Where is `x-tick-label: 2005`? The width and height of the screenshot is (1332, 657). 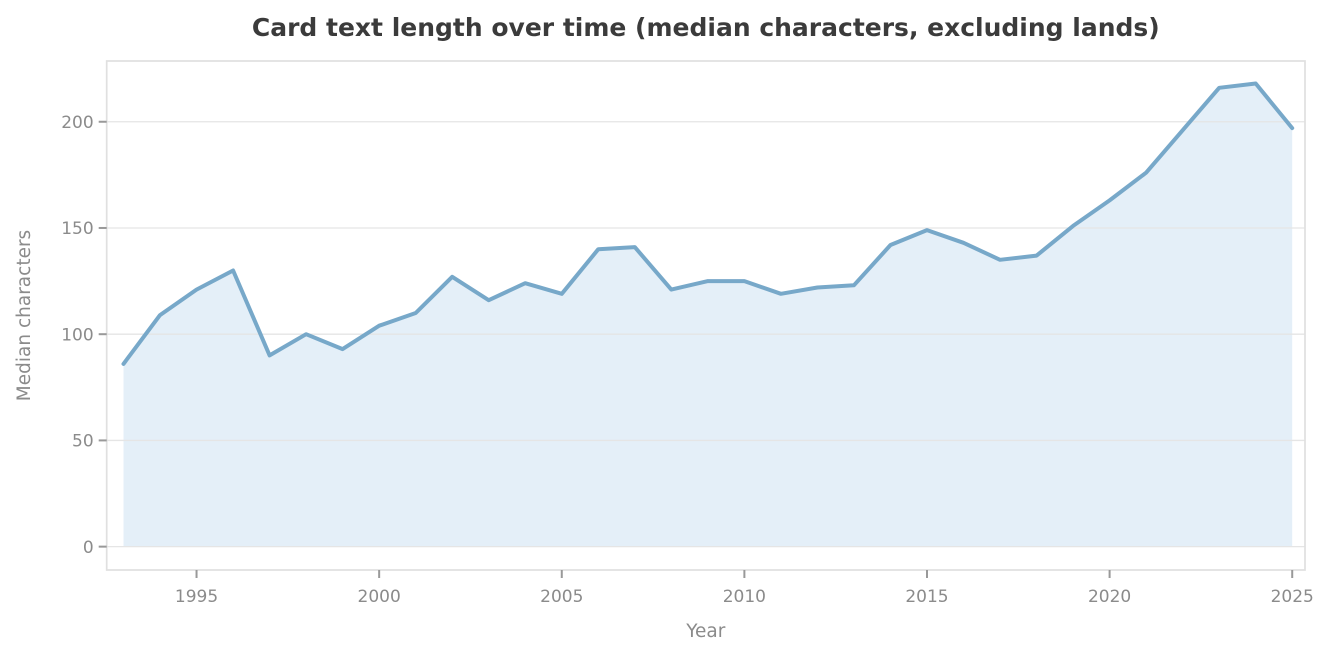 x-tick-label: 2005 is located at coordinates (561, 597).